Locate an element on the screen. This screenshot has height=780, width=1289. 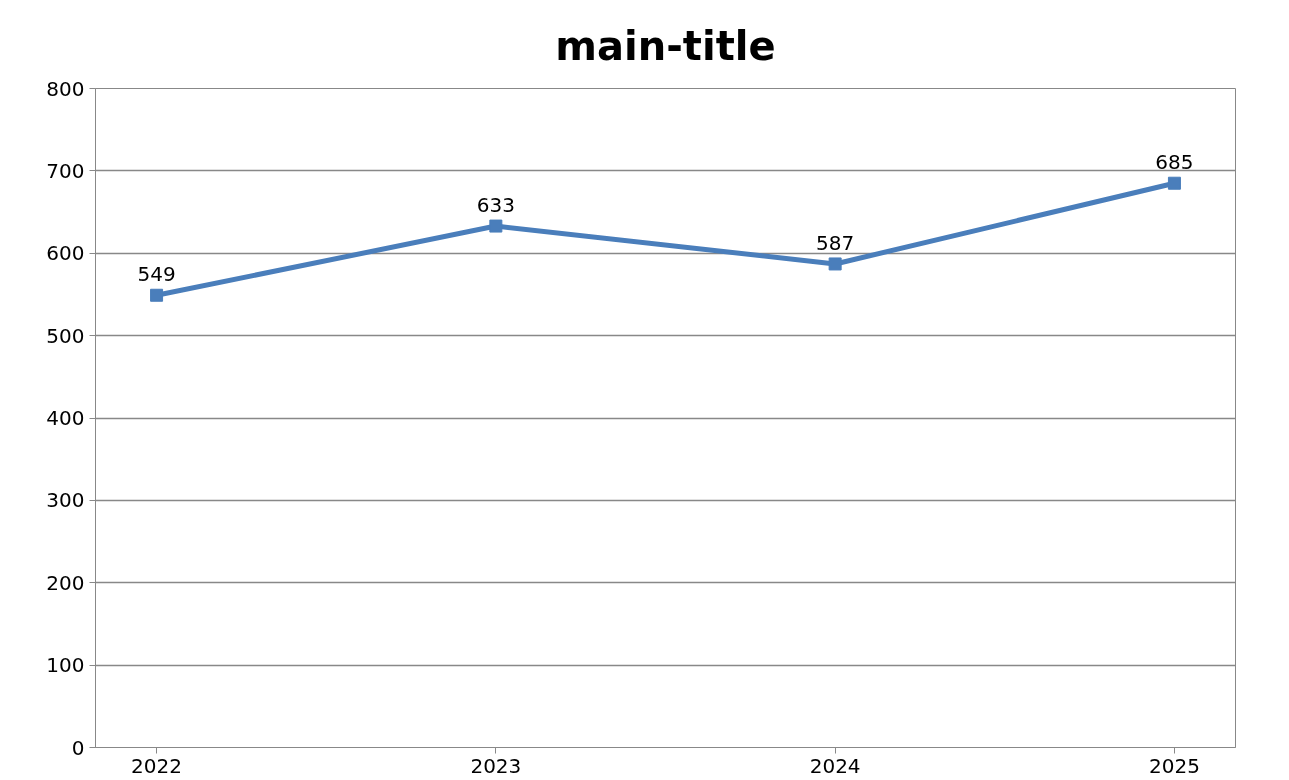
y-tick-label: 800 is located at coordinates (65, 88).